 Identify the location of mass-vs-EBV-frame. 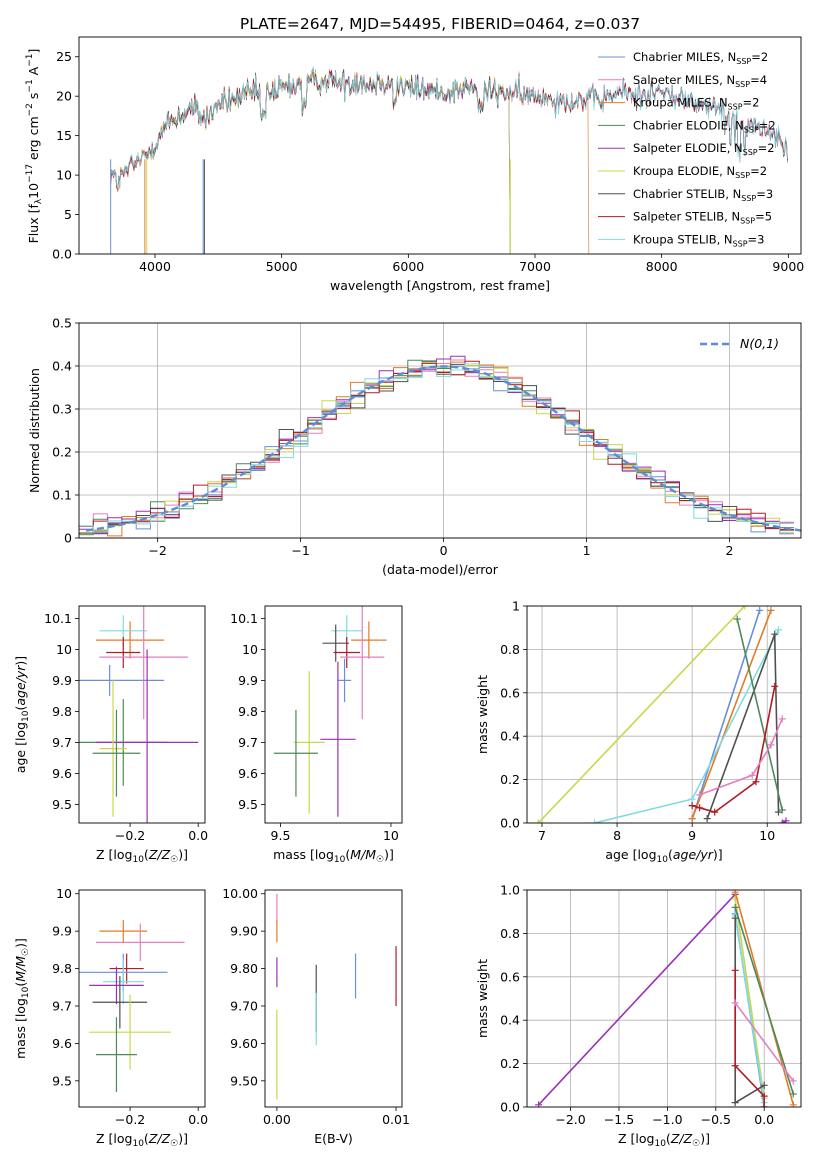
(333, 998).